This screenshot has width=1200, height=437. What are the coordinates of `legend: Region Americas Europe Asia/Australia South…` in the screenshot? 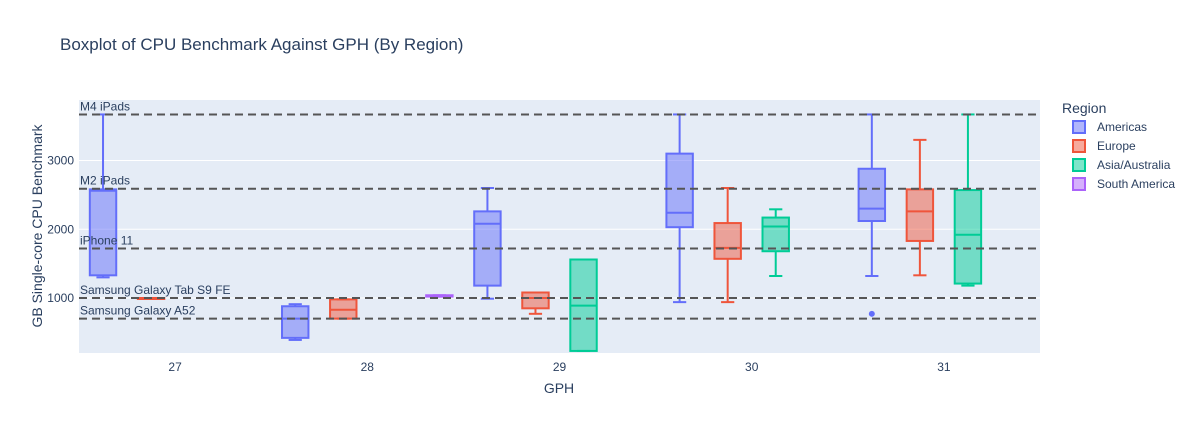 It's located at (1118, 145).